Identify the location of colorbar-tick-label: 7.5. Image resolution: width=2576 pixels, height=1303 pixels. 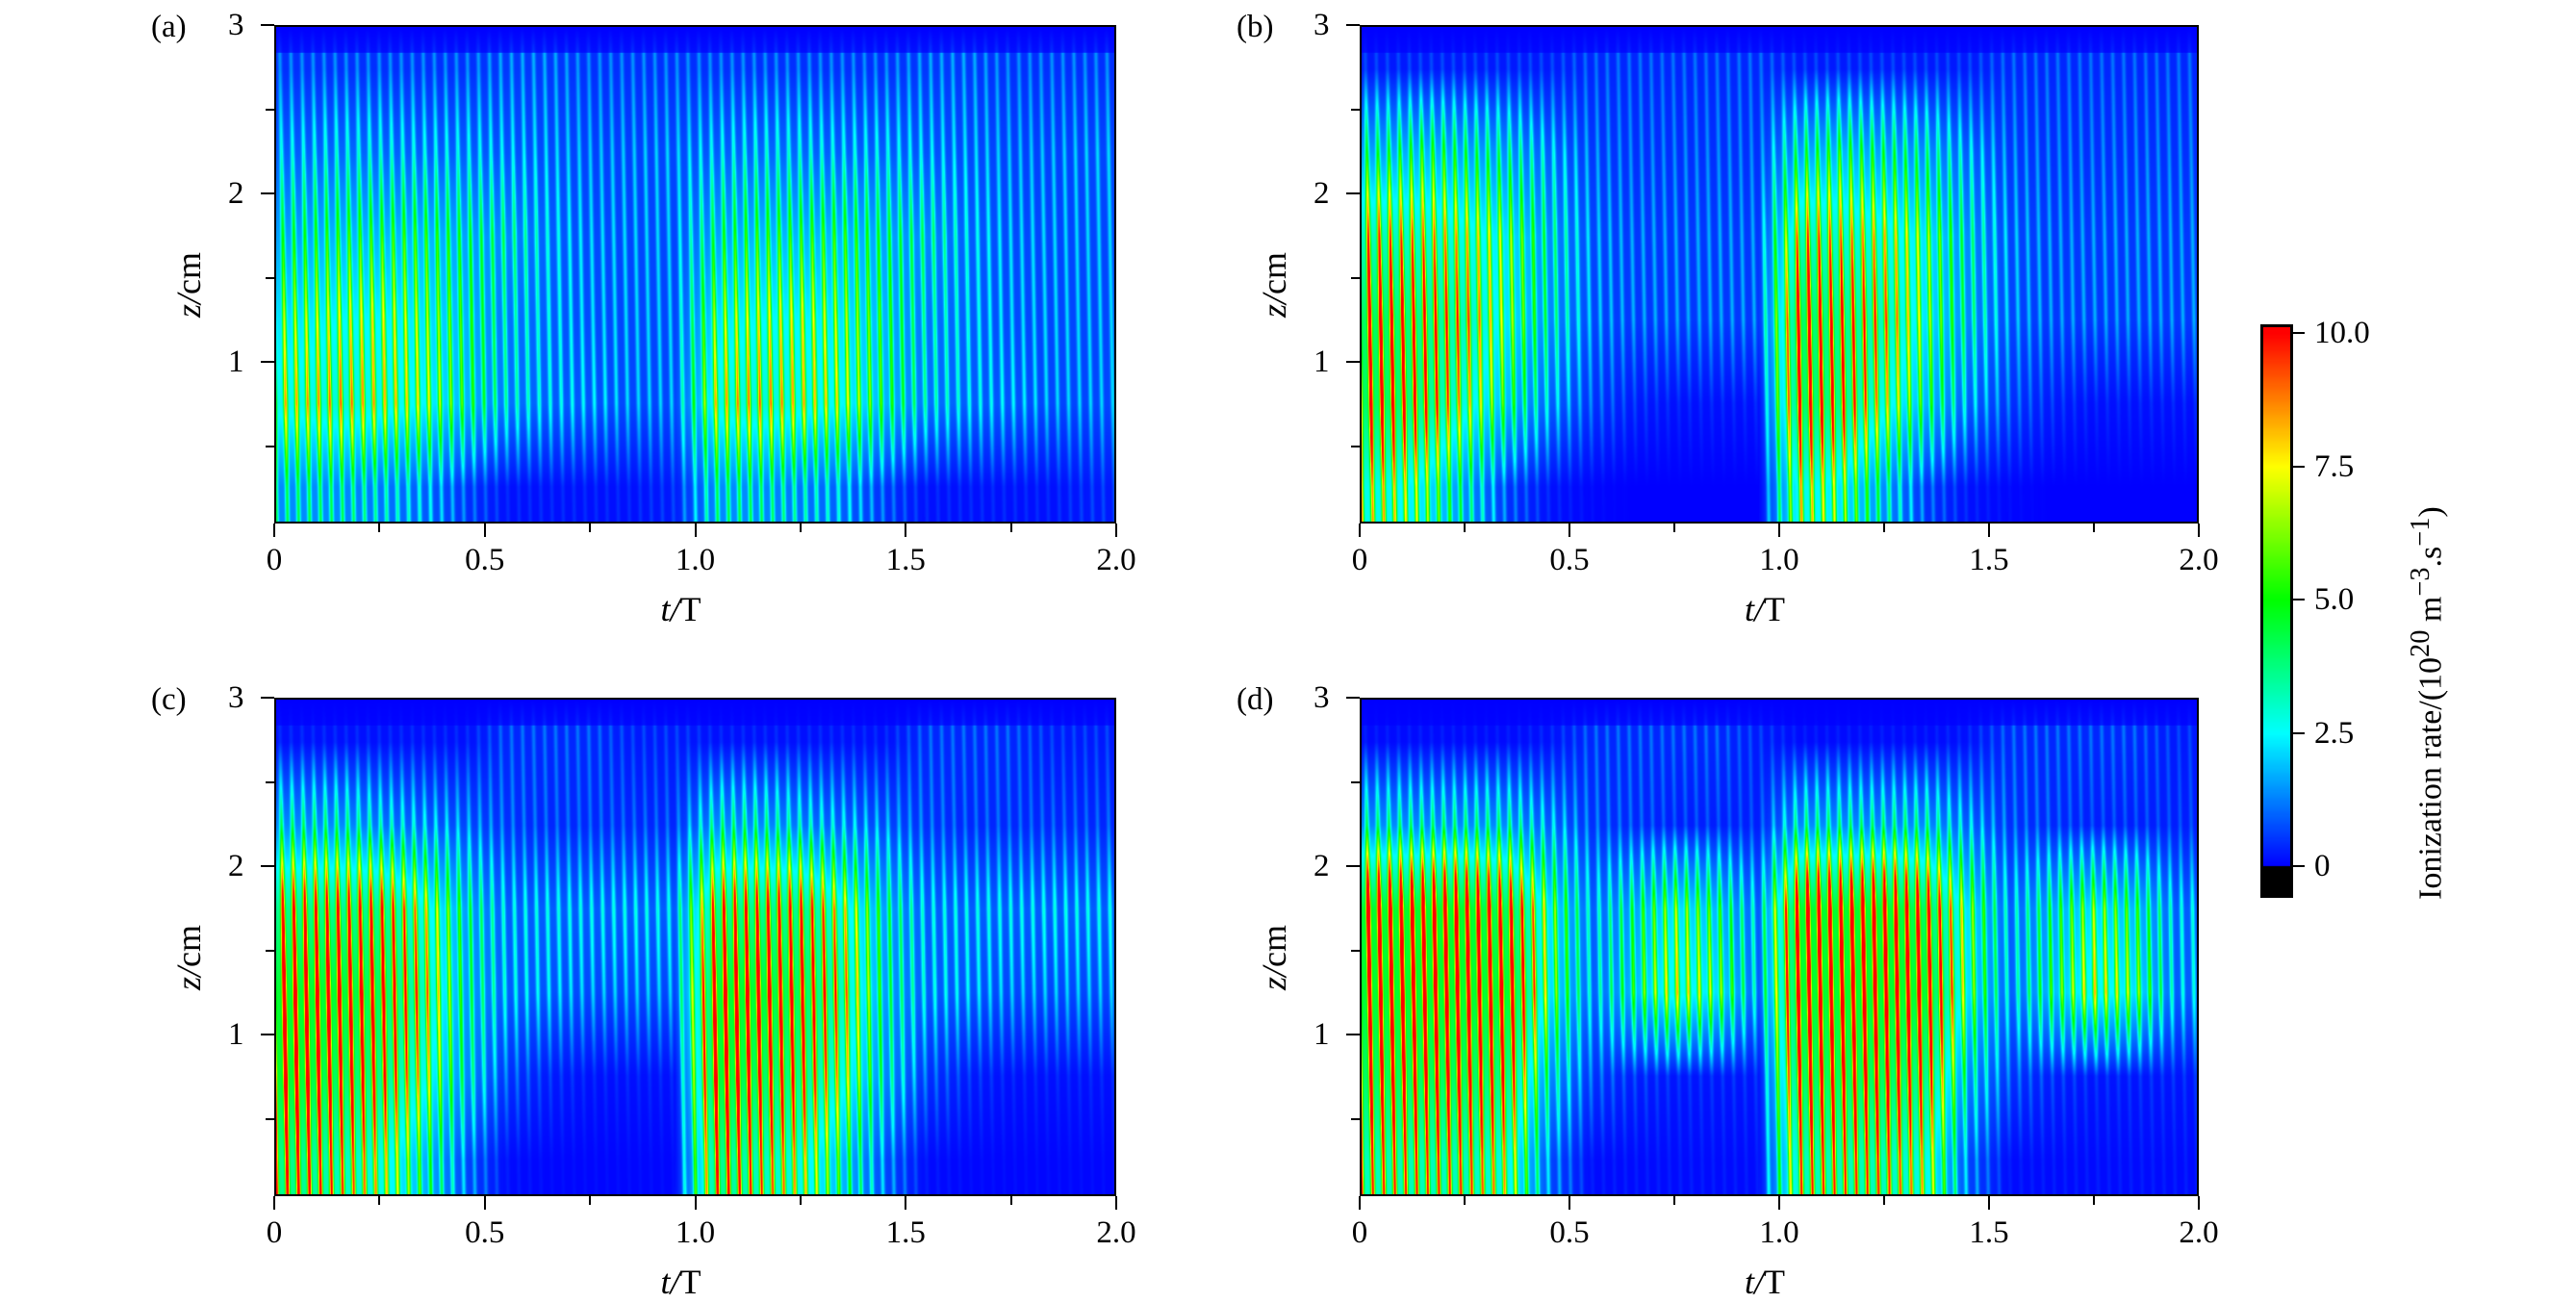
(2334, 466).